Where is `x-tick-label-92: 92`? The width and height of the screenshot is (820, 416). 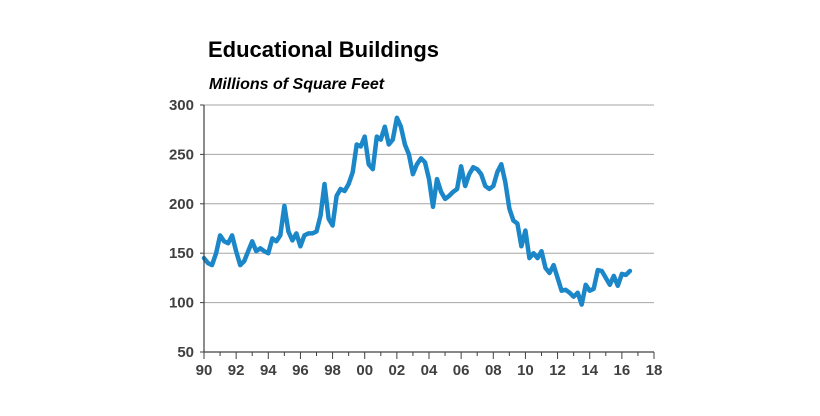 x-tick-label-92: 92 is located at coordinates (236, 370).